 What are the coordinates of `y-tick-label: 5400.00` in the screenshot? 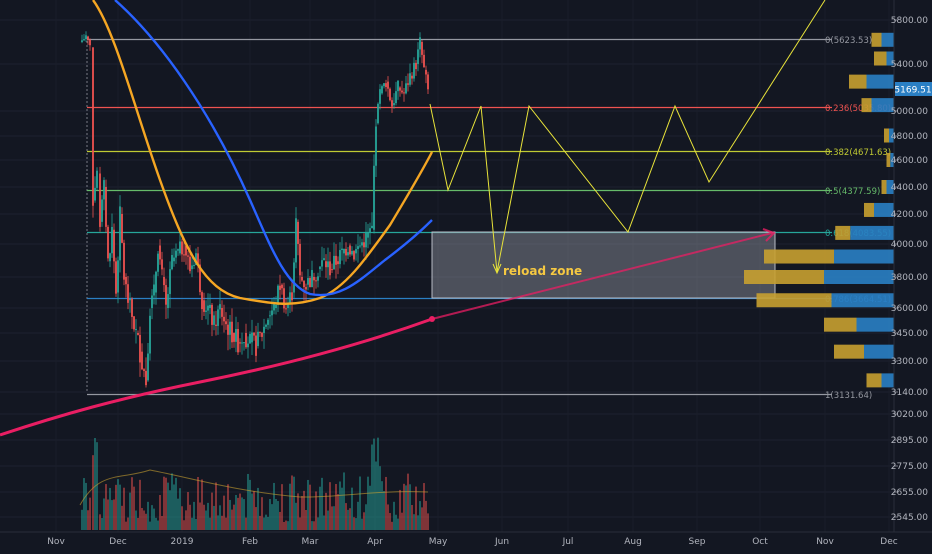 It's located at (909, 65).